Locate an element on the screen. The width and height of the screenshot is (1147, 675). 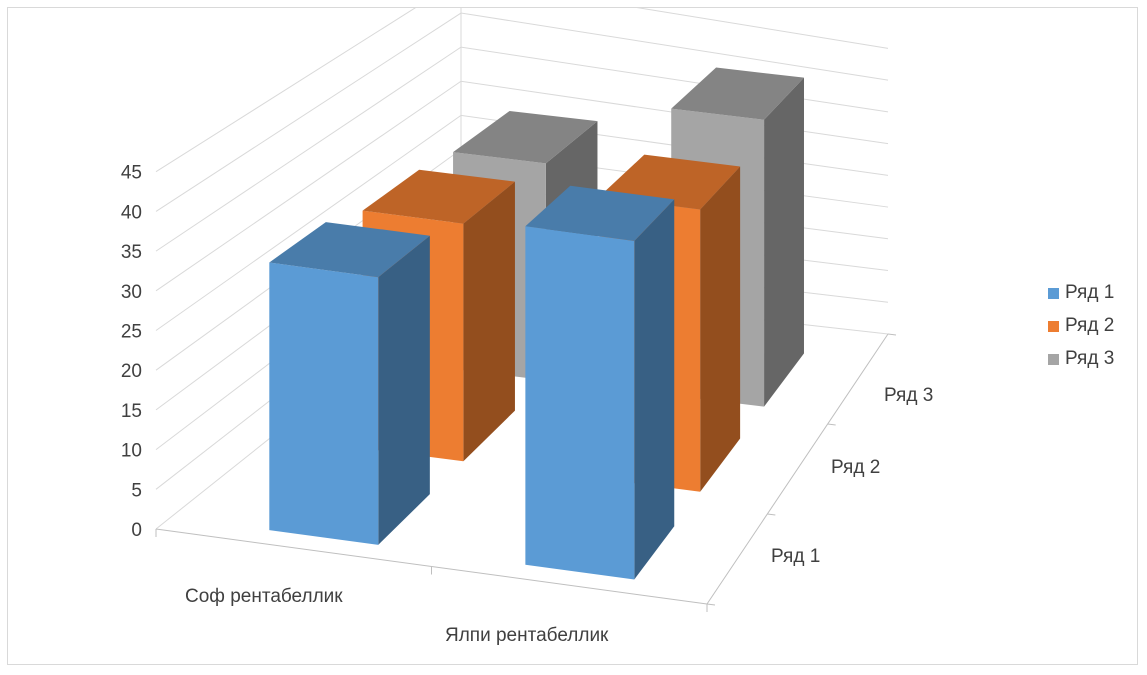
y-tick-label: 30 is located at coordinates (131, 292).